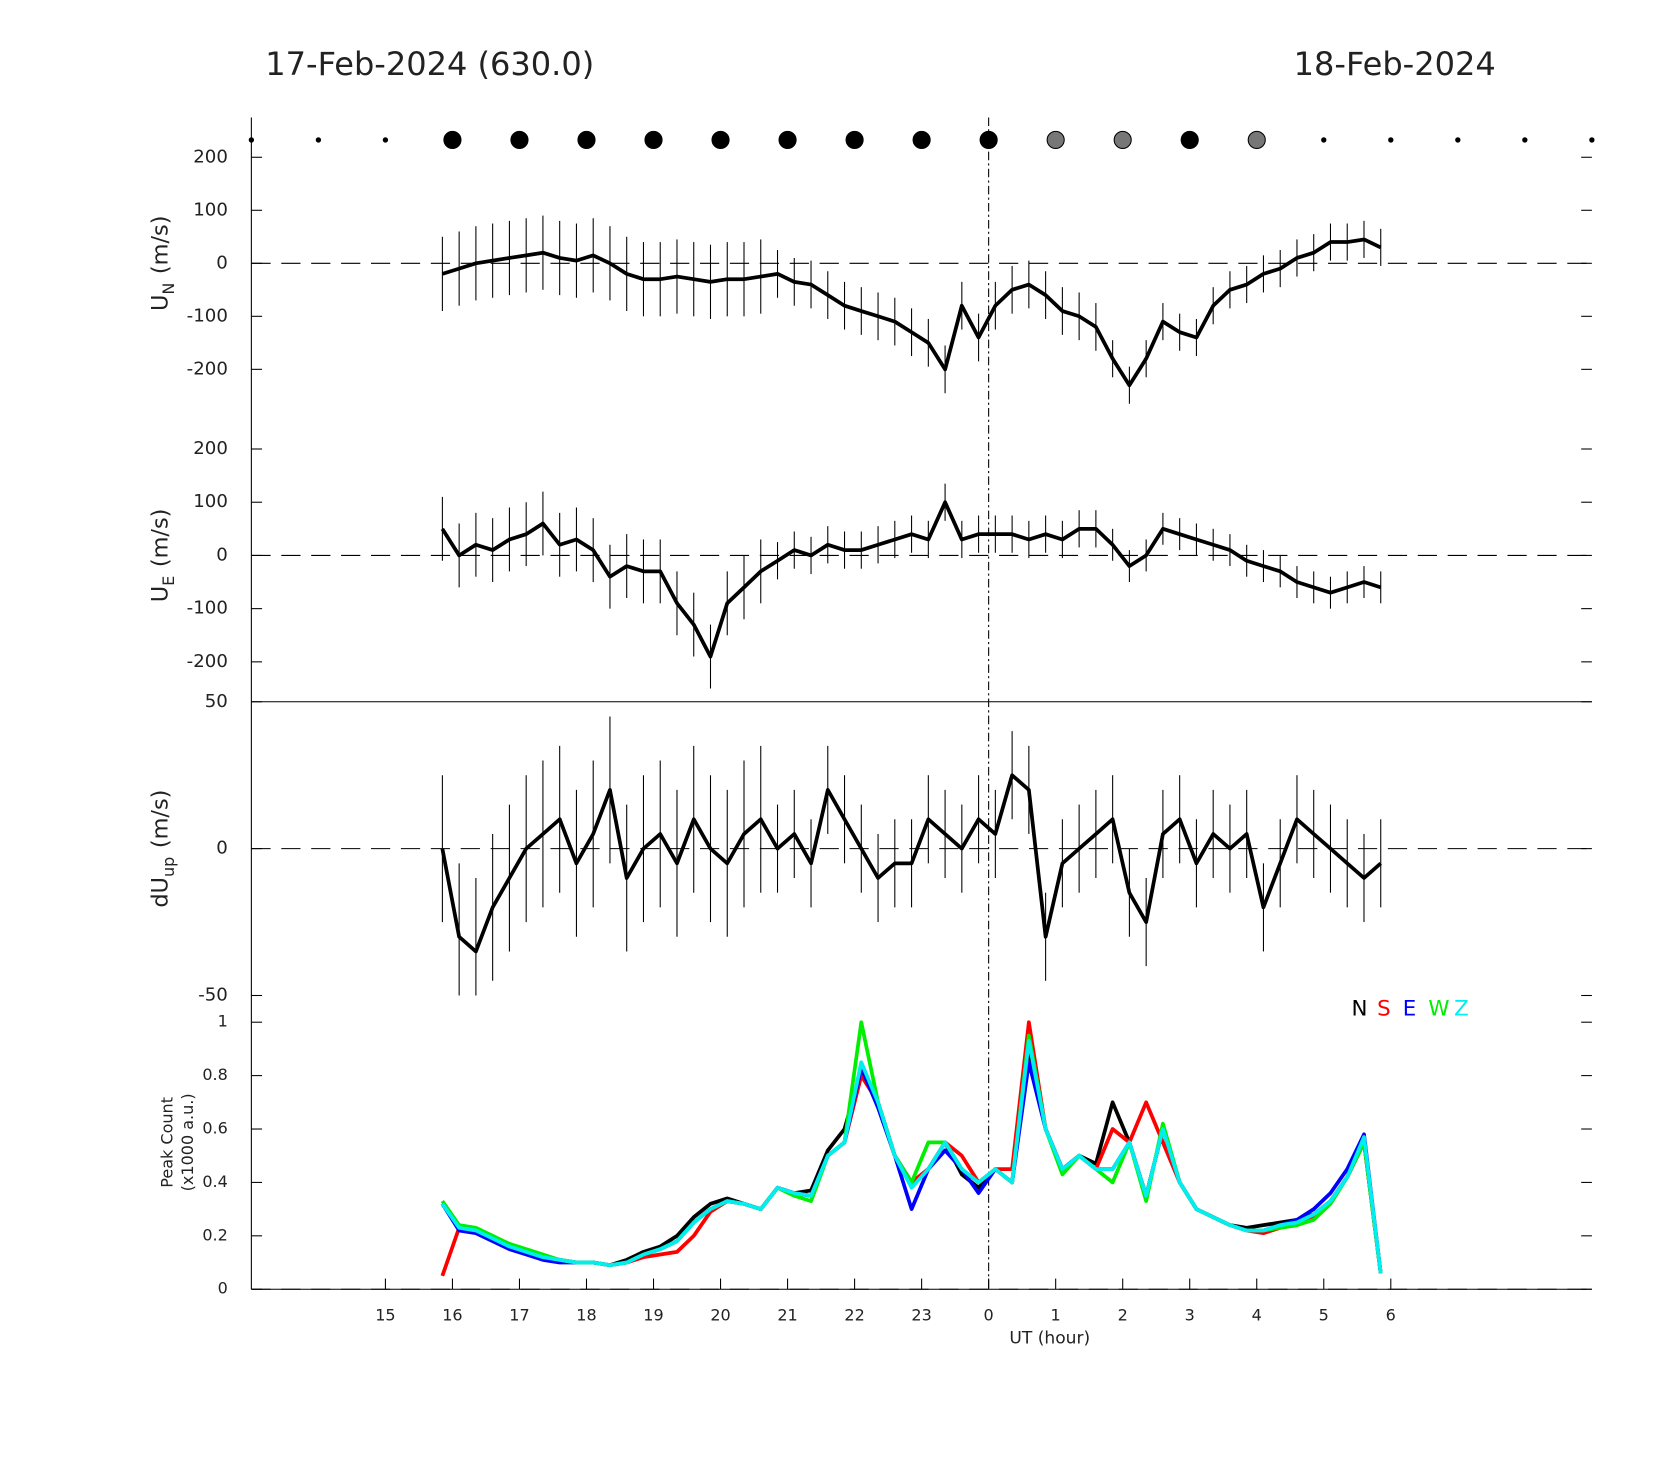  Describe the element at coordinates (167, 1142) in the screenshot. I see `y-axis-label: Peak Count` at that location.